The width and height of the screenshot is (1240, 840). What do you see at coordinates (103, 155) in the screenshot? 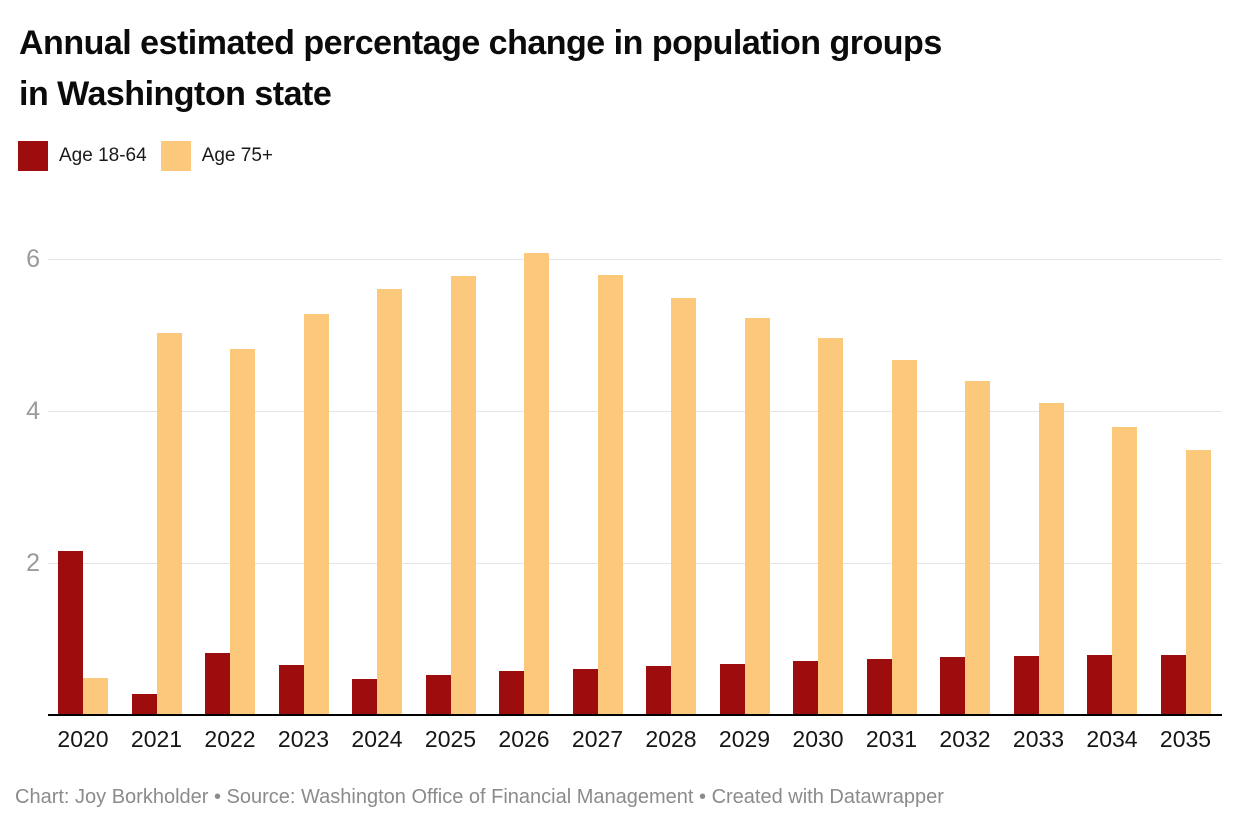
I see `legend-label-age-18-64: Age 18-64` at bounding box center [103, 155].